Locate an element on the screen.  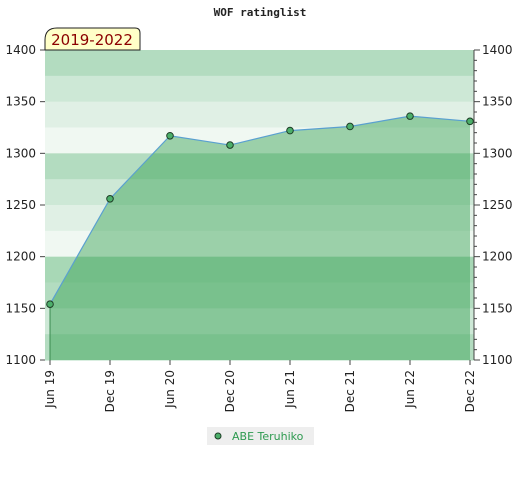
x-tick-label: Dec 20 is located at coordinates (230, 391).